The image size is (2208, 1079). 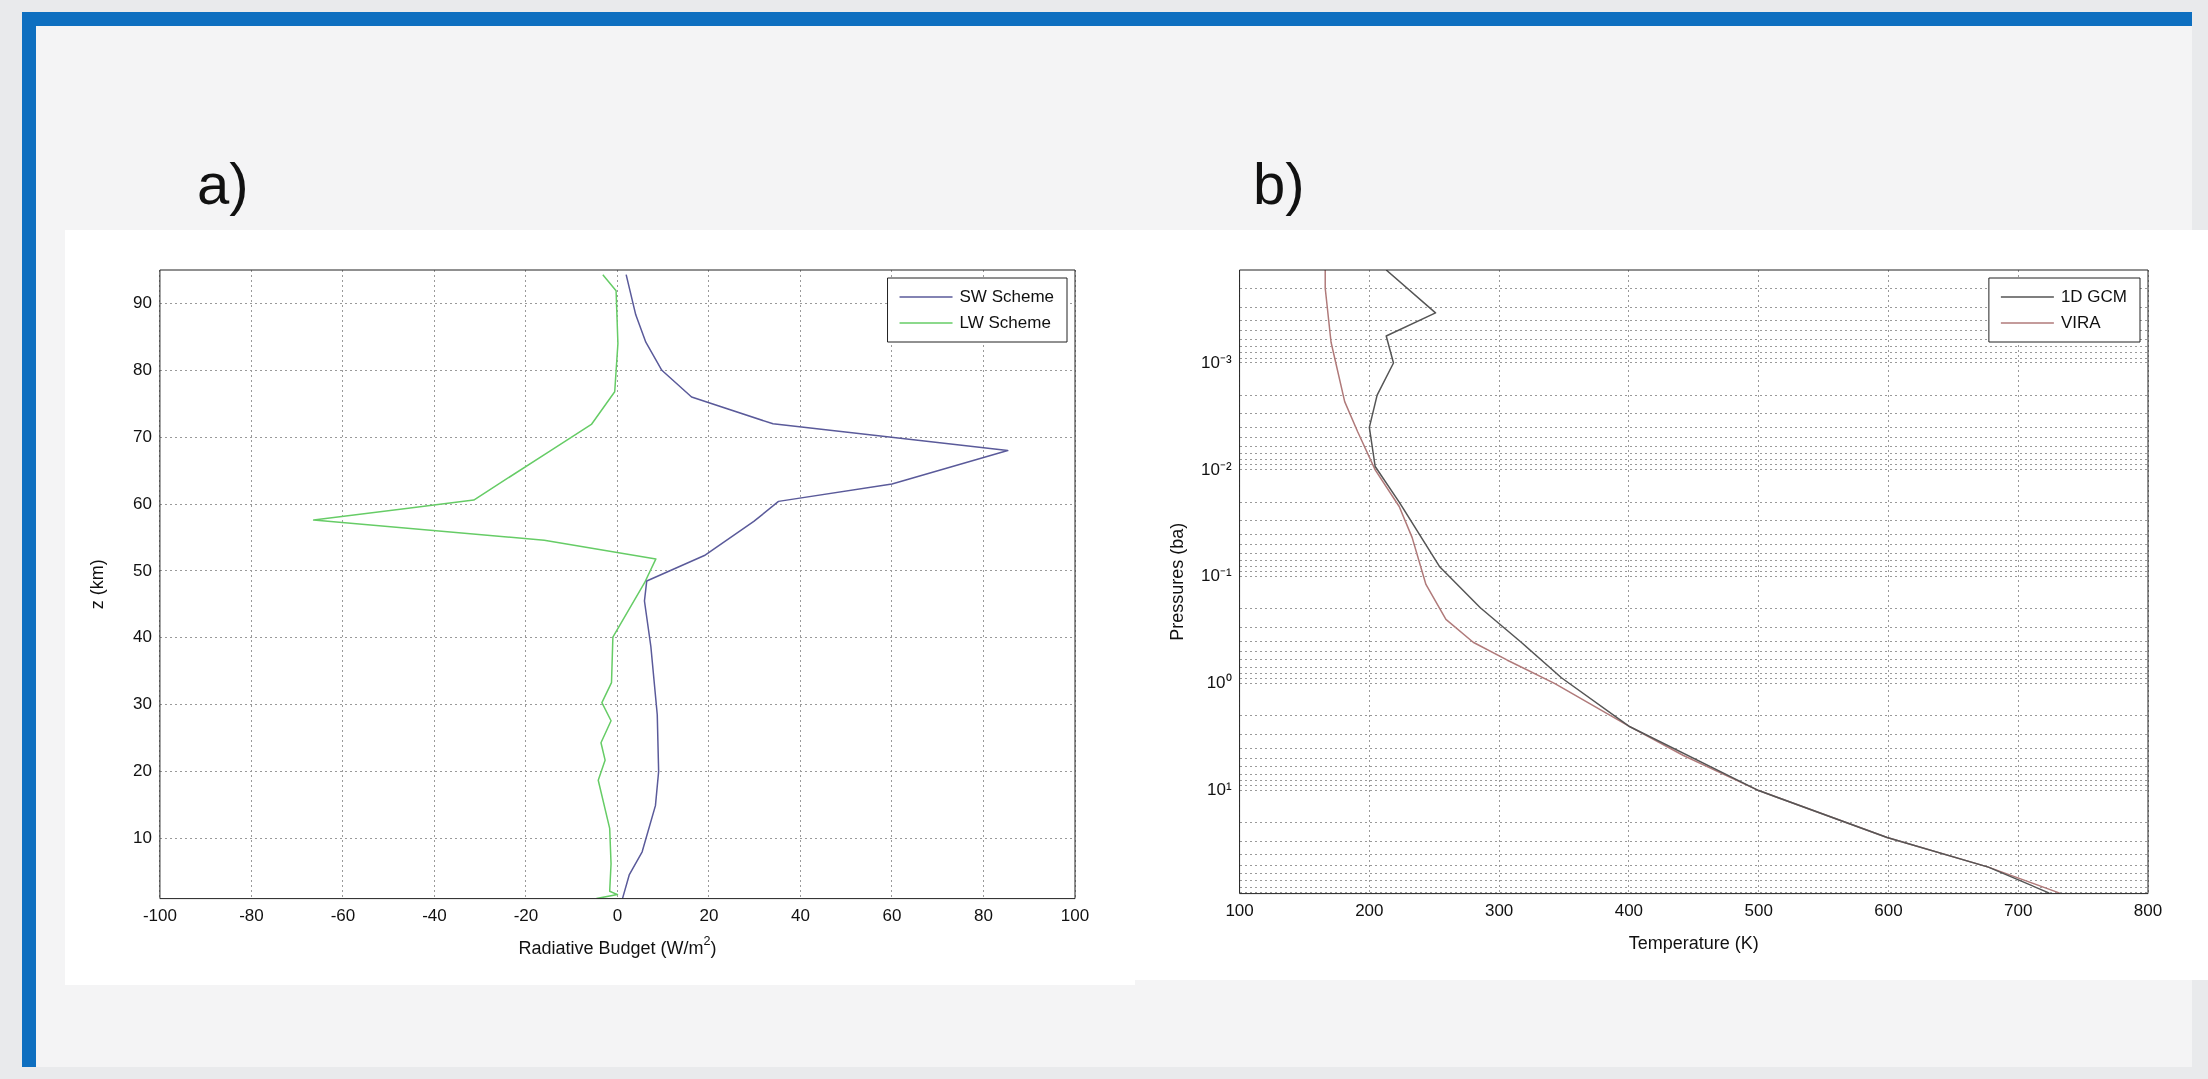 What do you see at coordinates (1216, 362) in the screenshot?
I see `y-tick-label: 10⁻³` at bounding box center [1216, 362].